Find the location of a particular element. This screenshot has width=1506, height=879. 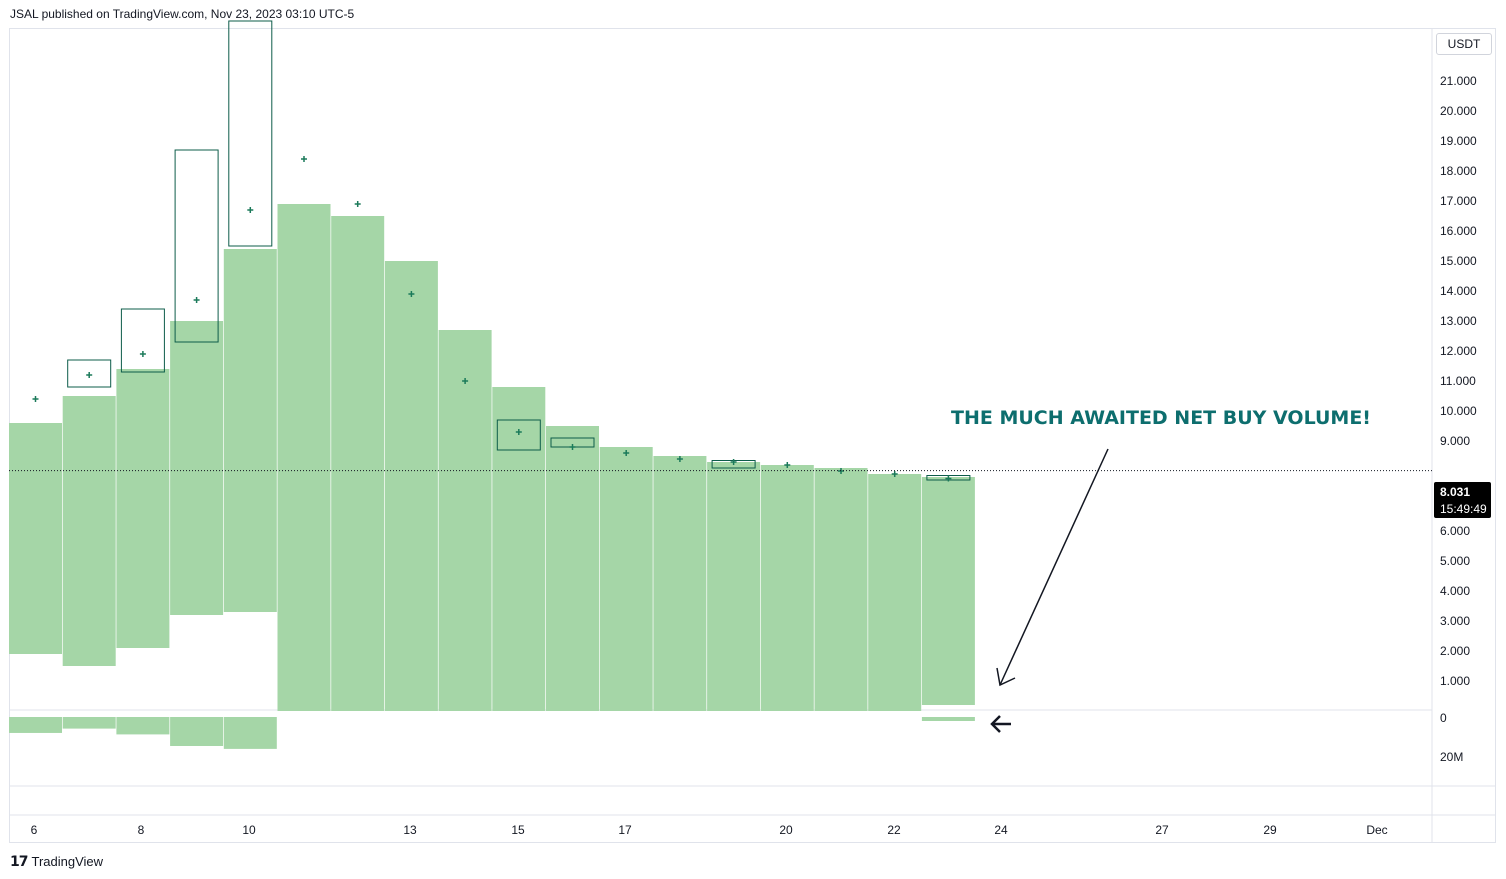

footer: 𝟭𝟳 TradingView is located at coordinates (56, 861).